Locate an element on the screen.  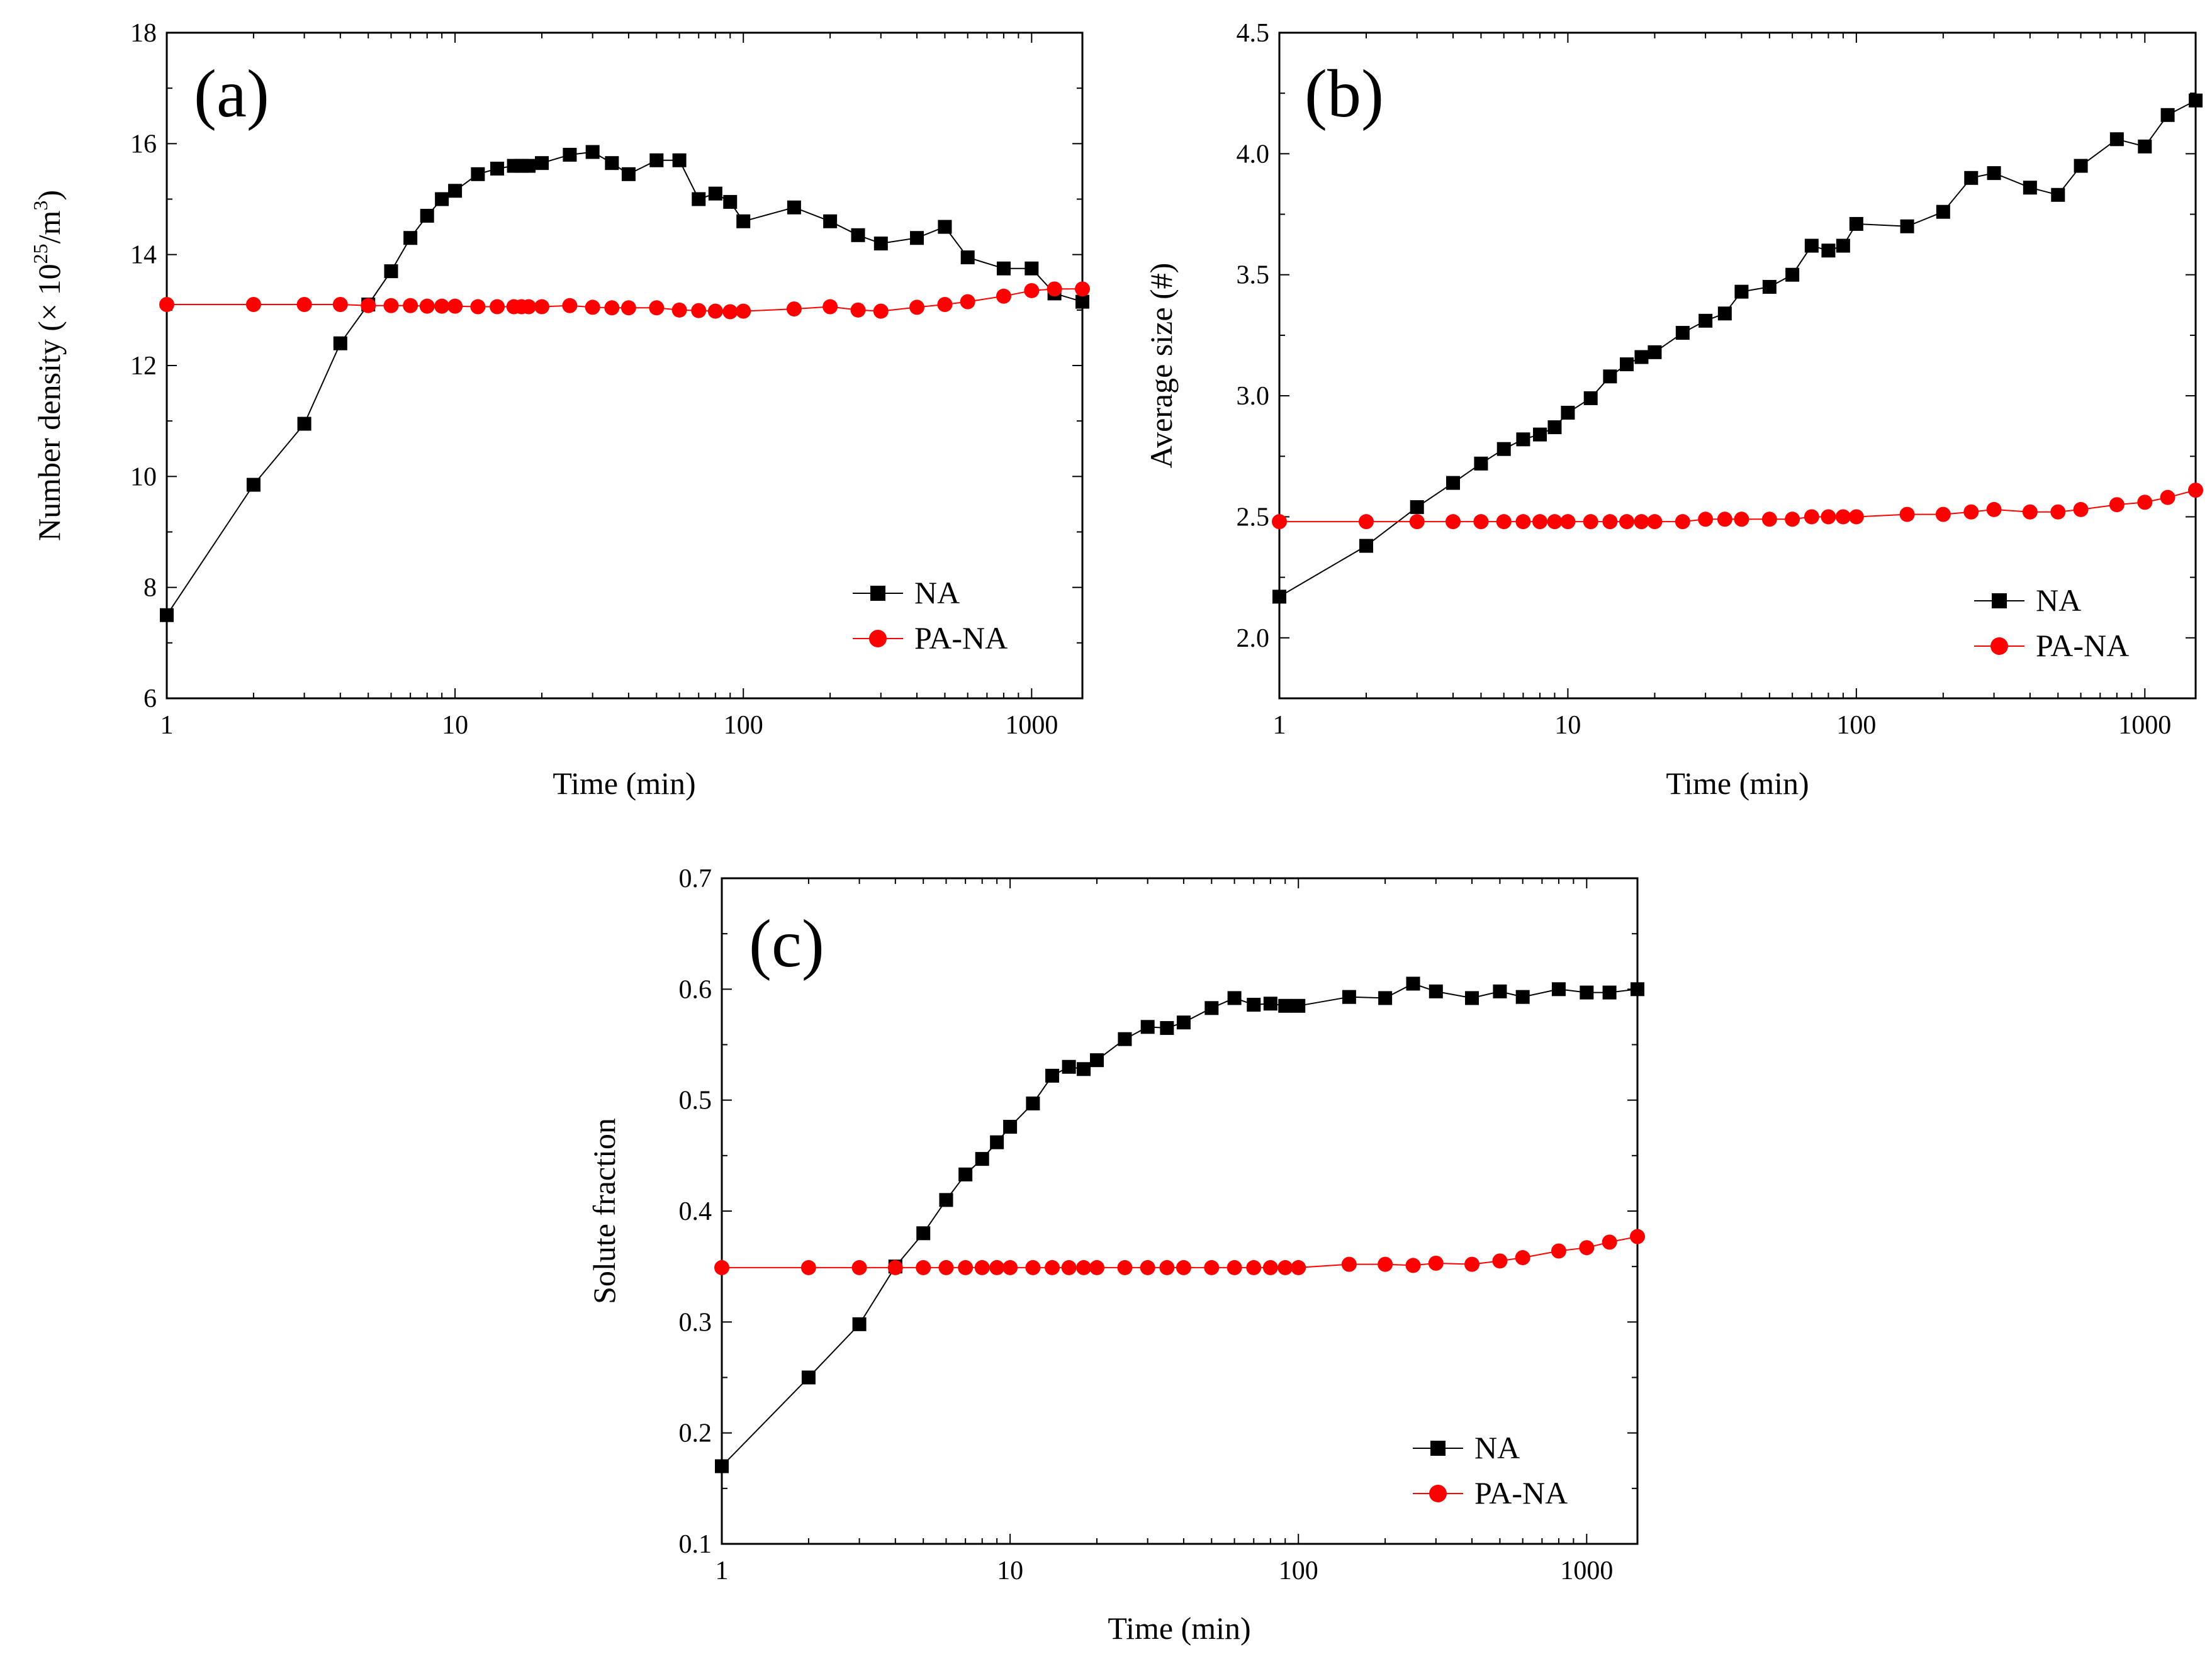
legend-pa-na-label: PA-NA is located at coordinates (961, 638).